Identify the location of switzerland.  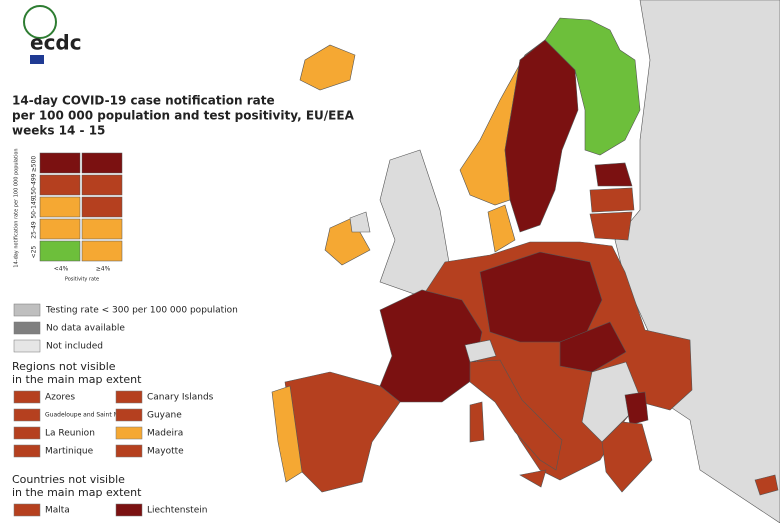
(480, 351).